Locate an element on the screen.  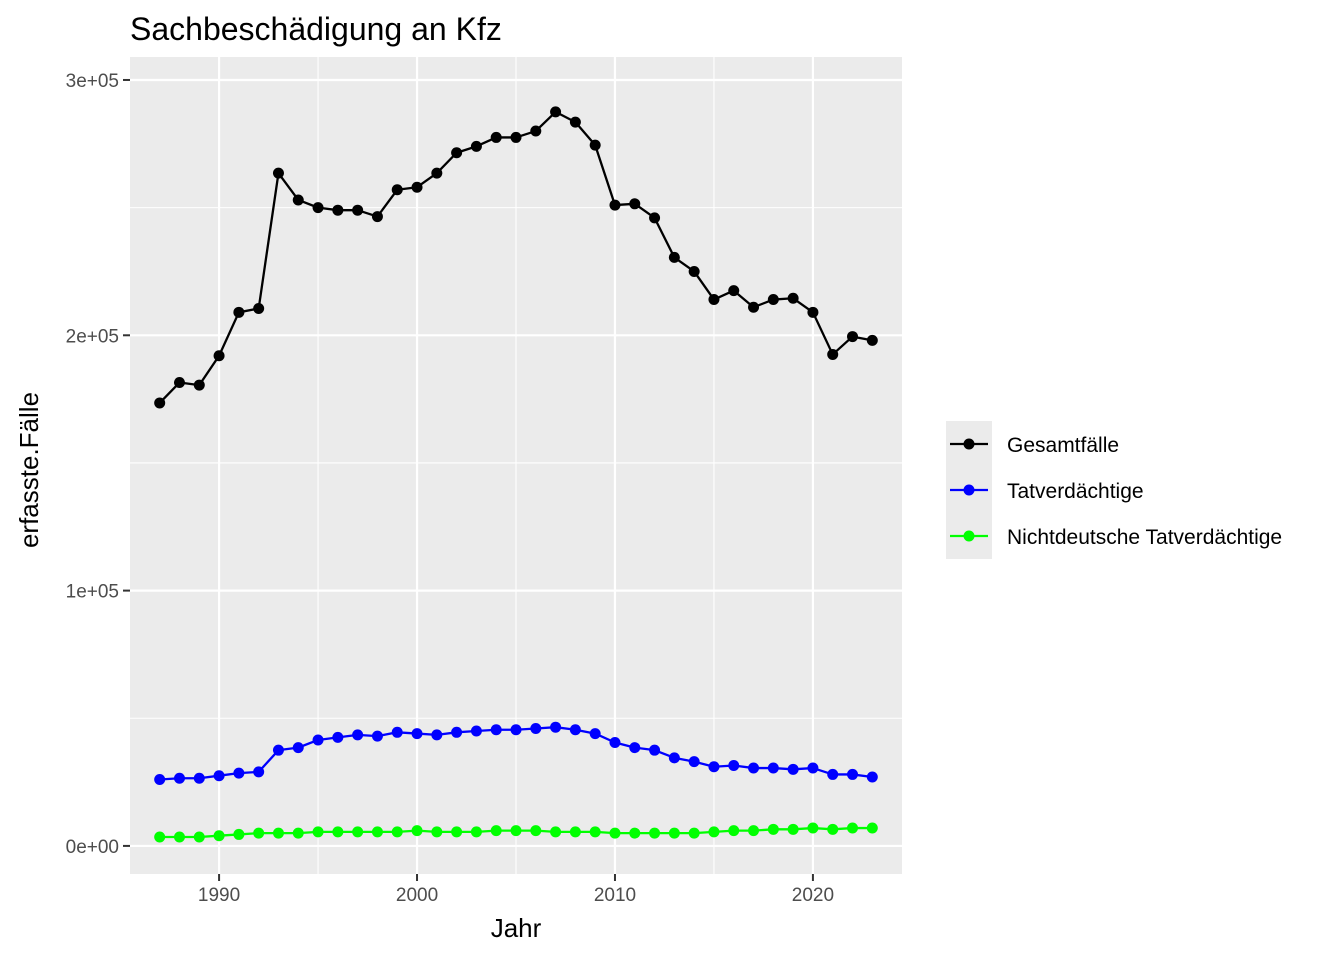
y-axis-title: erfasste.Fälle is located at coordinates (29, 470).